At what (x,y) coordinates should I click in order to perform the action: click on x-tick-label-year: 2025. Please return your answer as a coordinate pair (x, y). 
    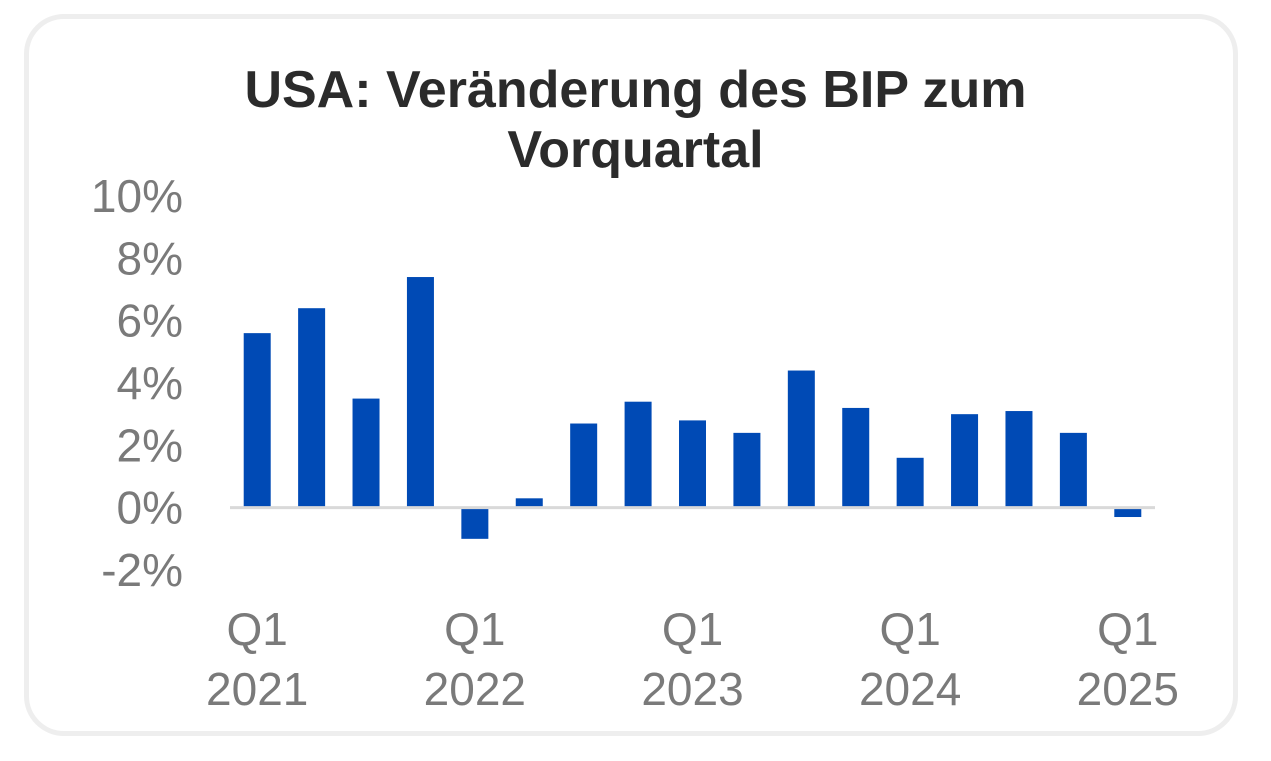
    Looking at the image, I should click on (1128, 689).